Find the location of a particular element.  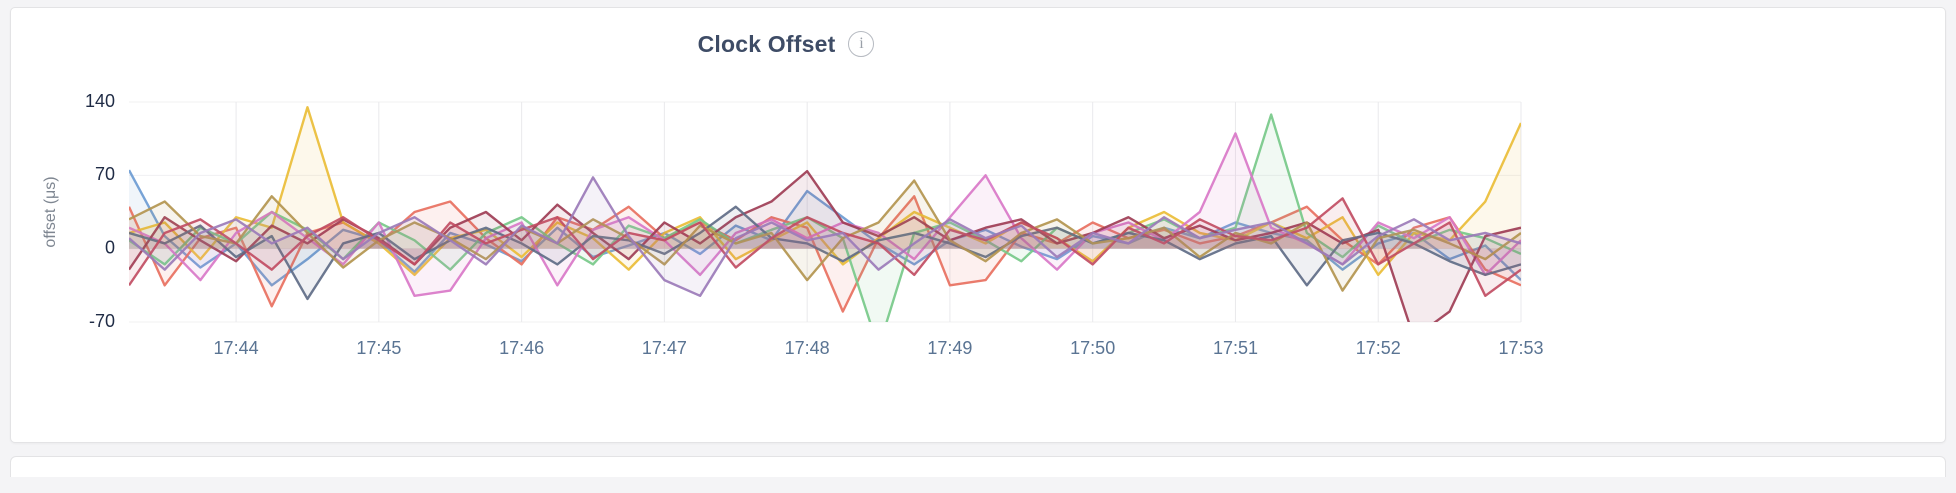

y-tick-label: -70 is located at coordinates (102, 321).